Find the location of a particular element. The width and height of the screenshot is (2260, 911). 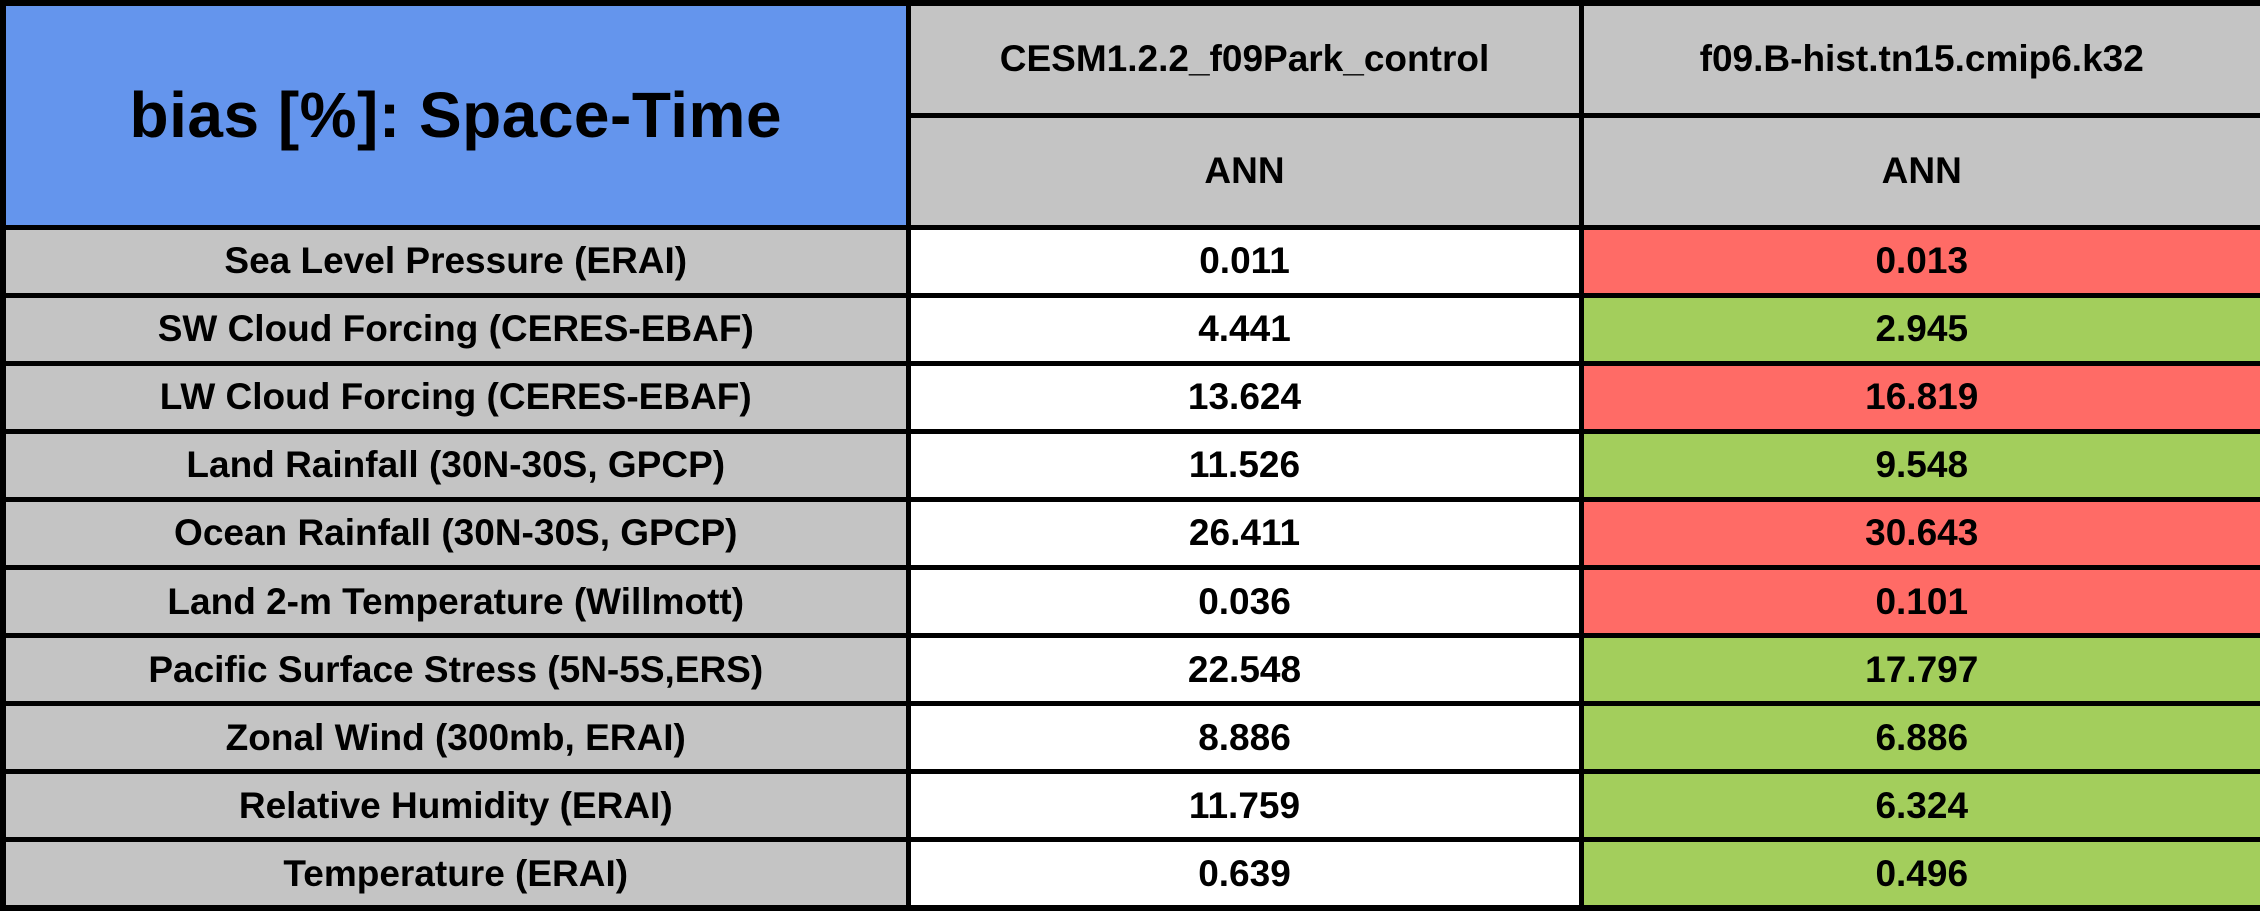

control-value: 22.548 is located at coordinates (1244, 670).